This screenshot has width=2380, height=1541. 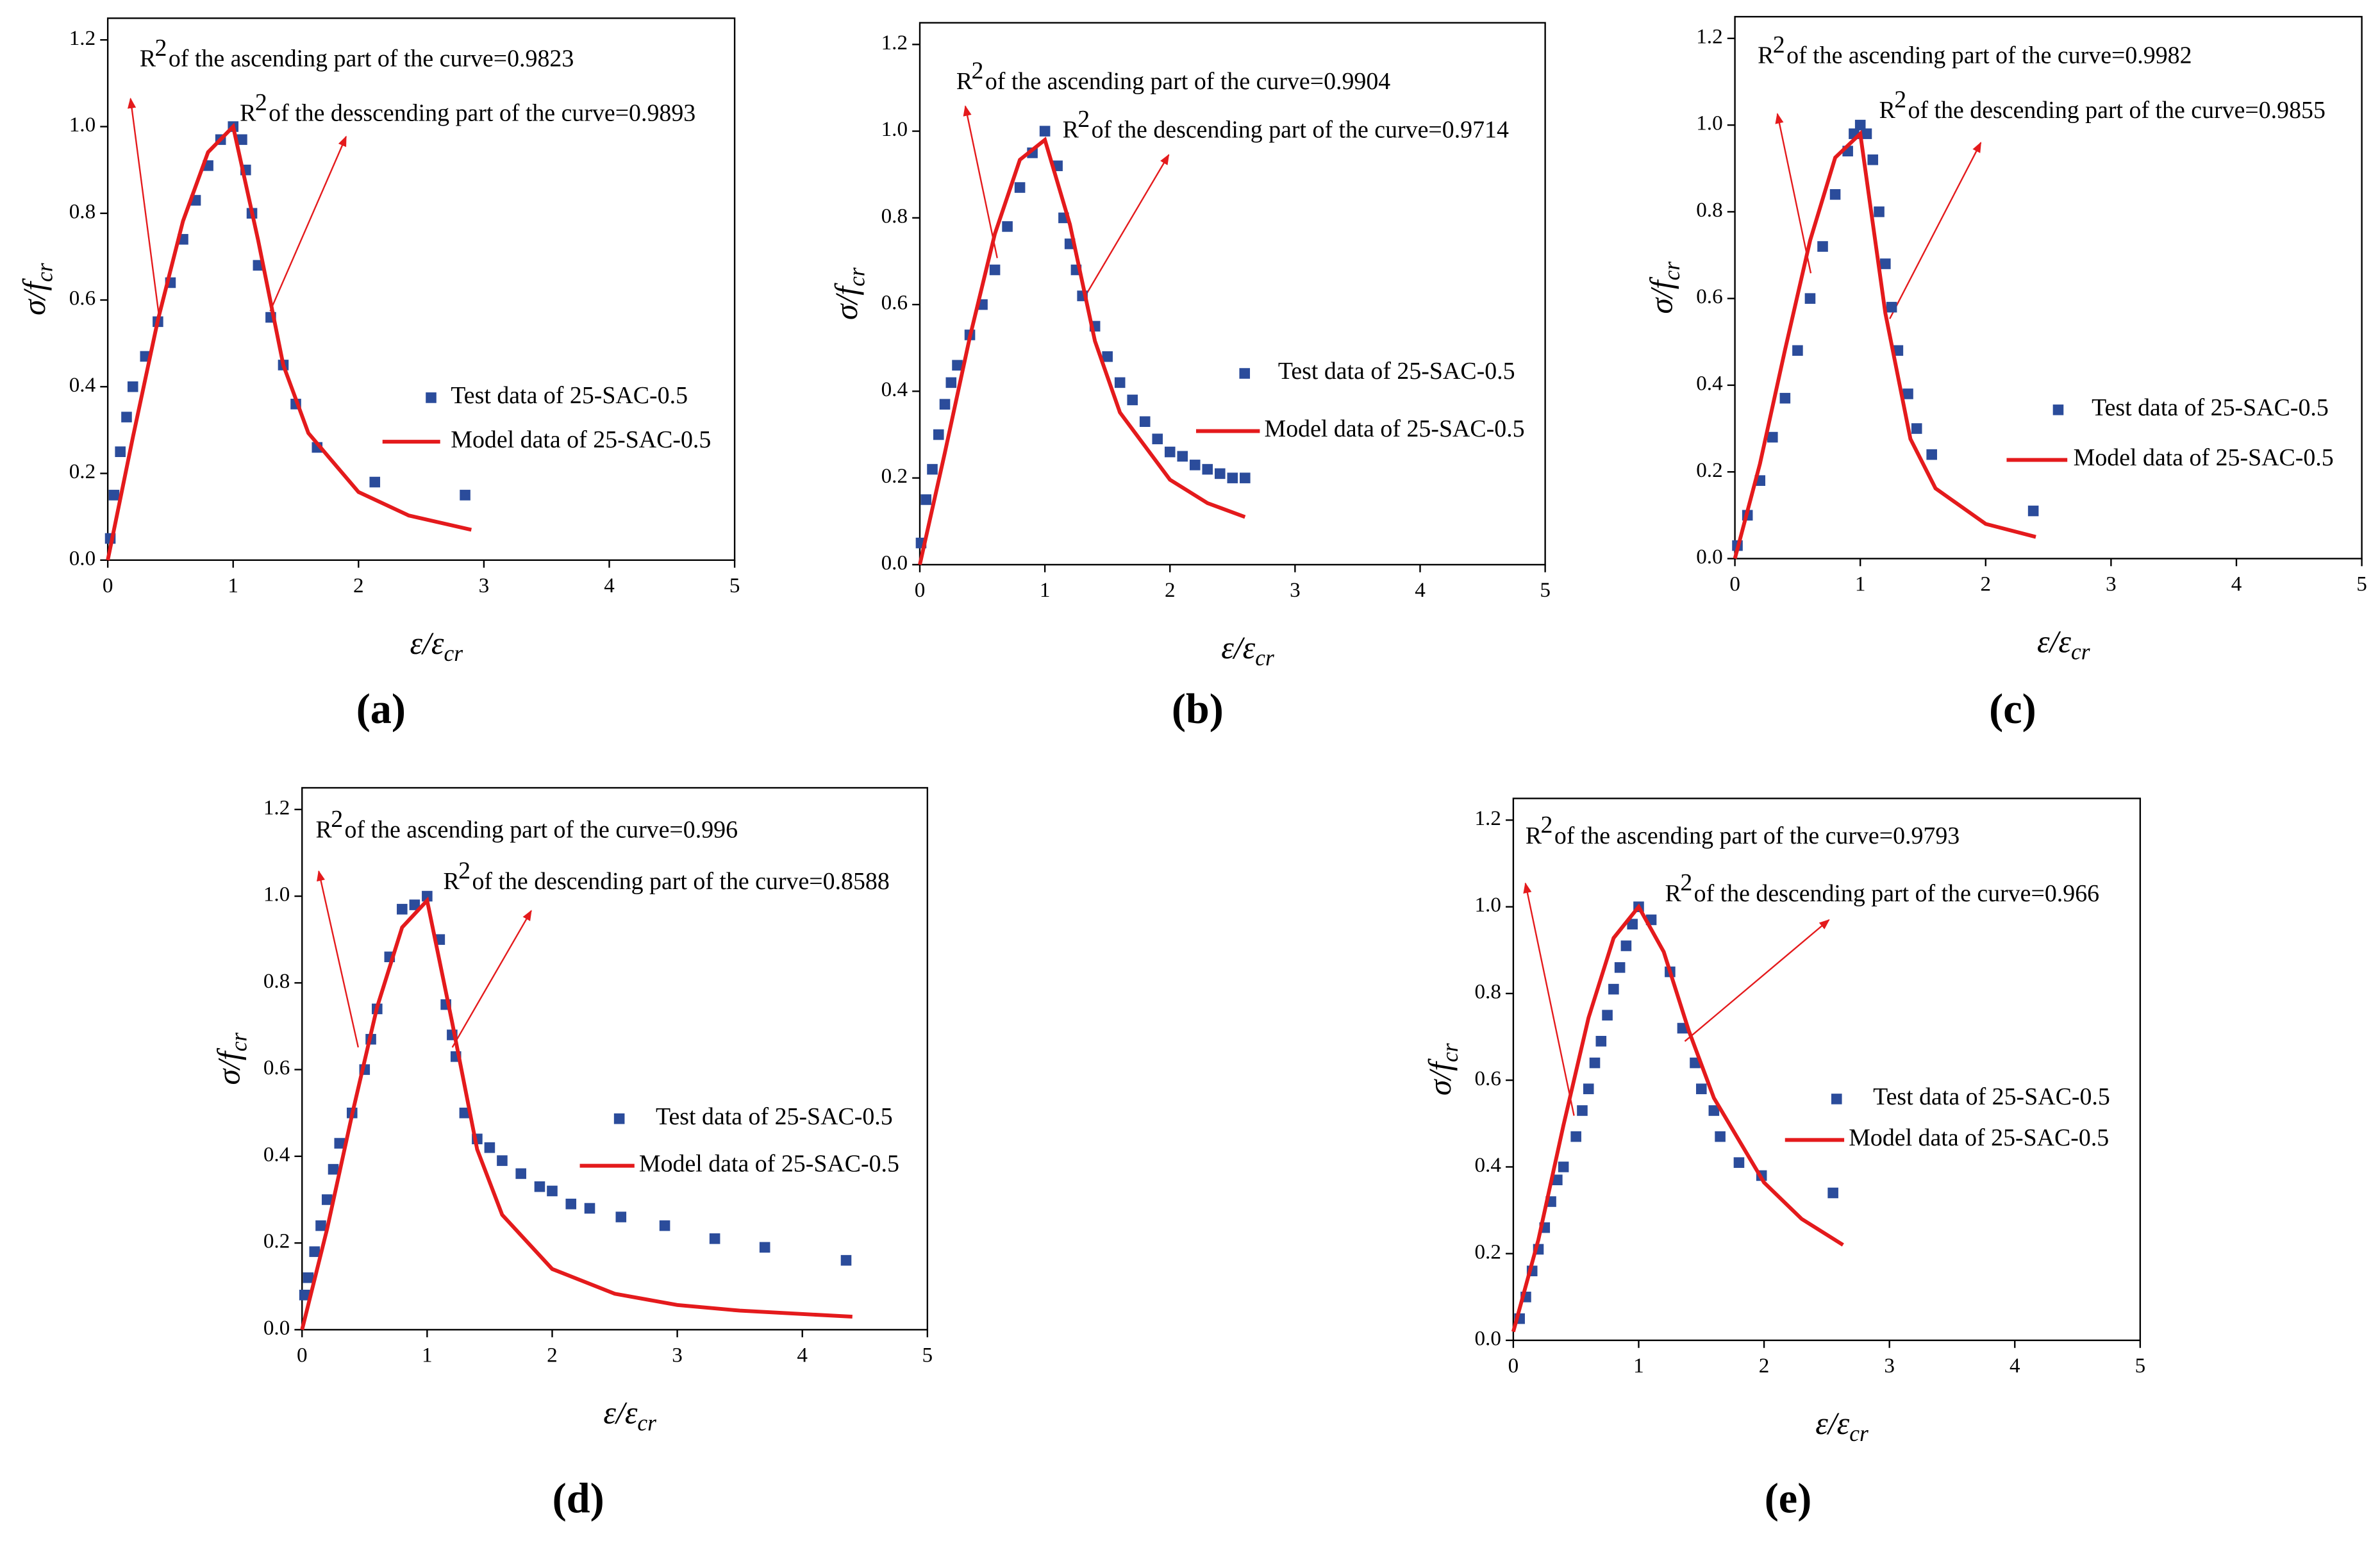 What do you see at coordinates (2361, 584) in the screenshot?
I see `x-tick-label: 5` at bounding box center [2361, 584].